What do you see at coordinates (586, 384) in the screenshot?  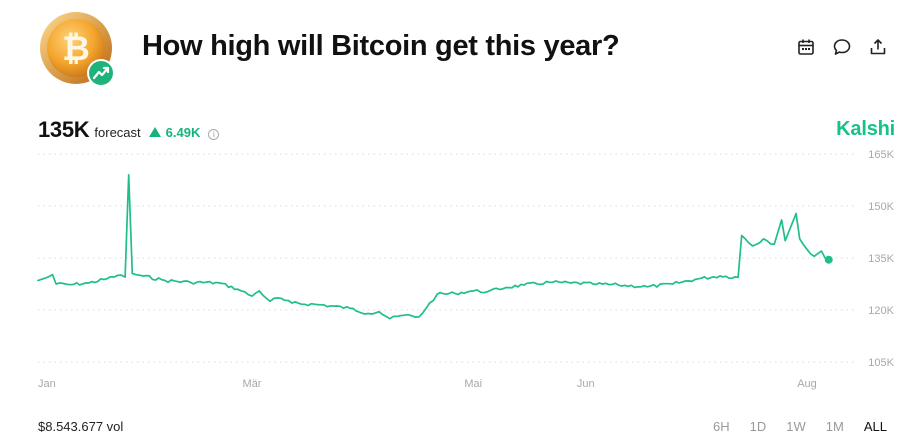 I see `x-tick-label: Jun` at bounding box center [586, 384].